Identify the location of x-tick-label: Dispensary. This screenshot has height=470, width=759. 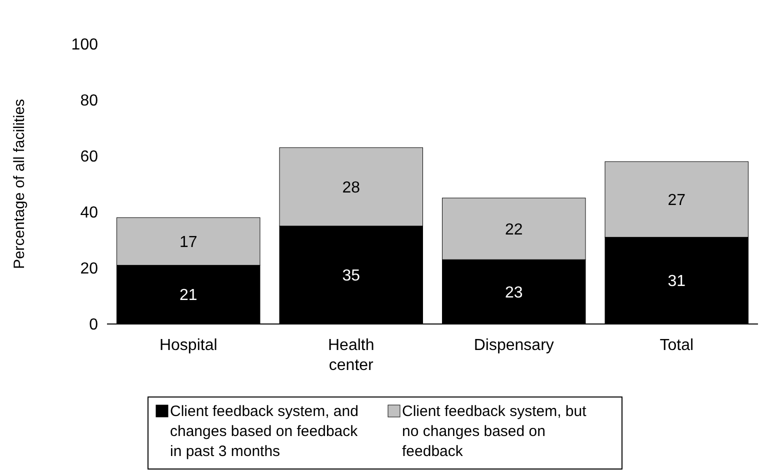
(514, 345).